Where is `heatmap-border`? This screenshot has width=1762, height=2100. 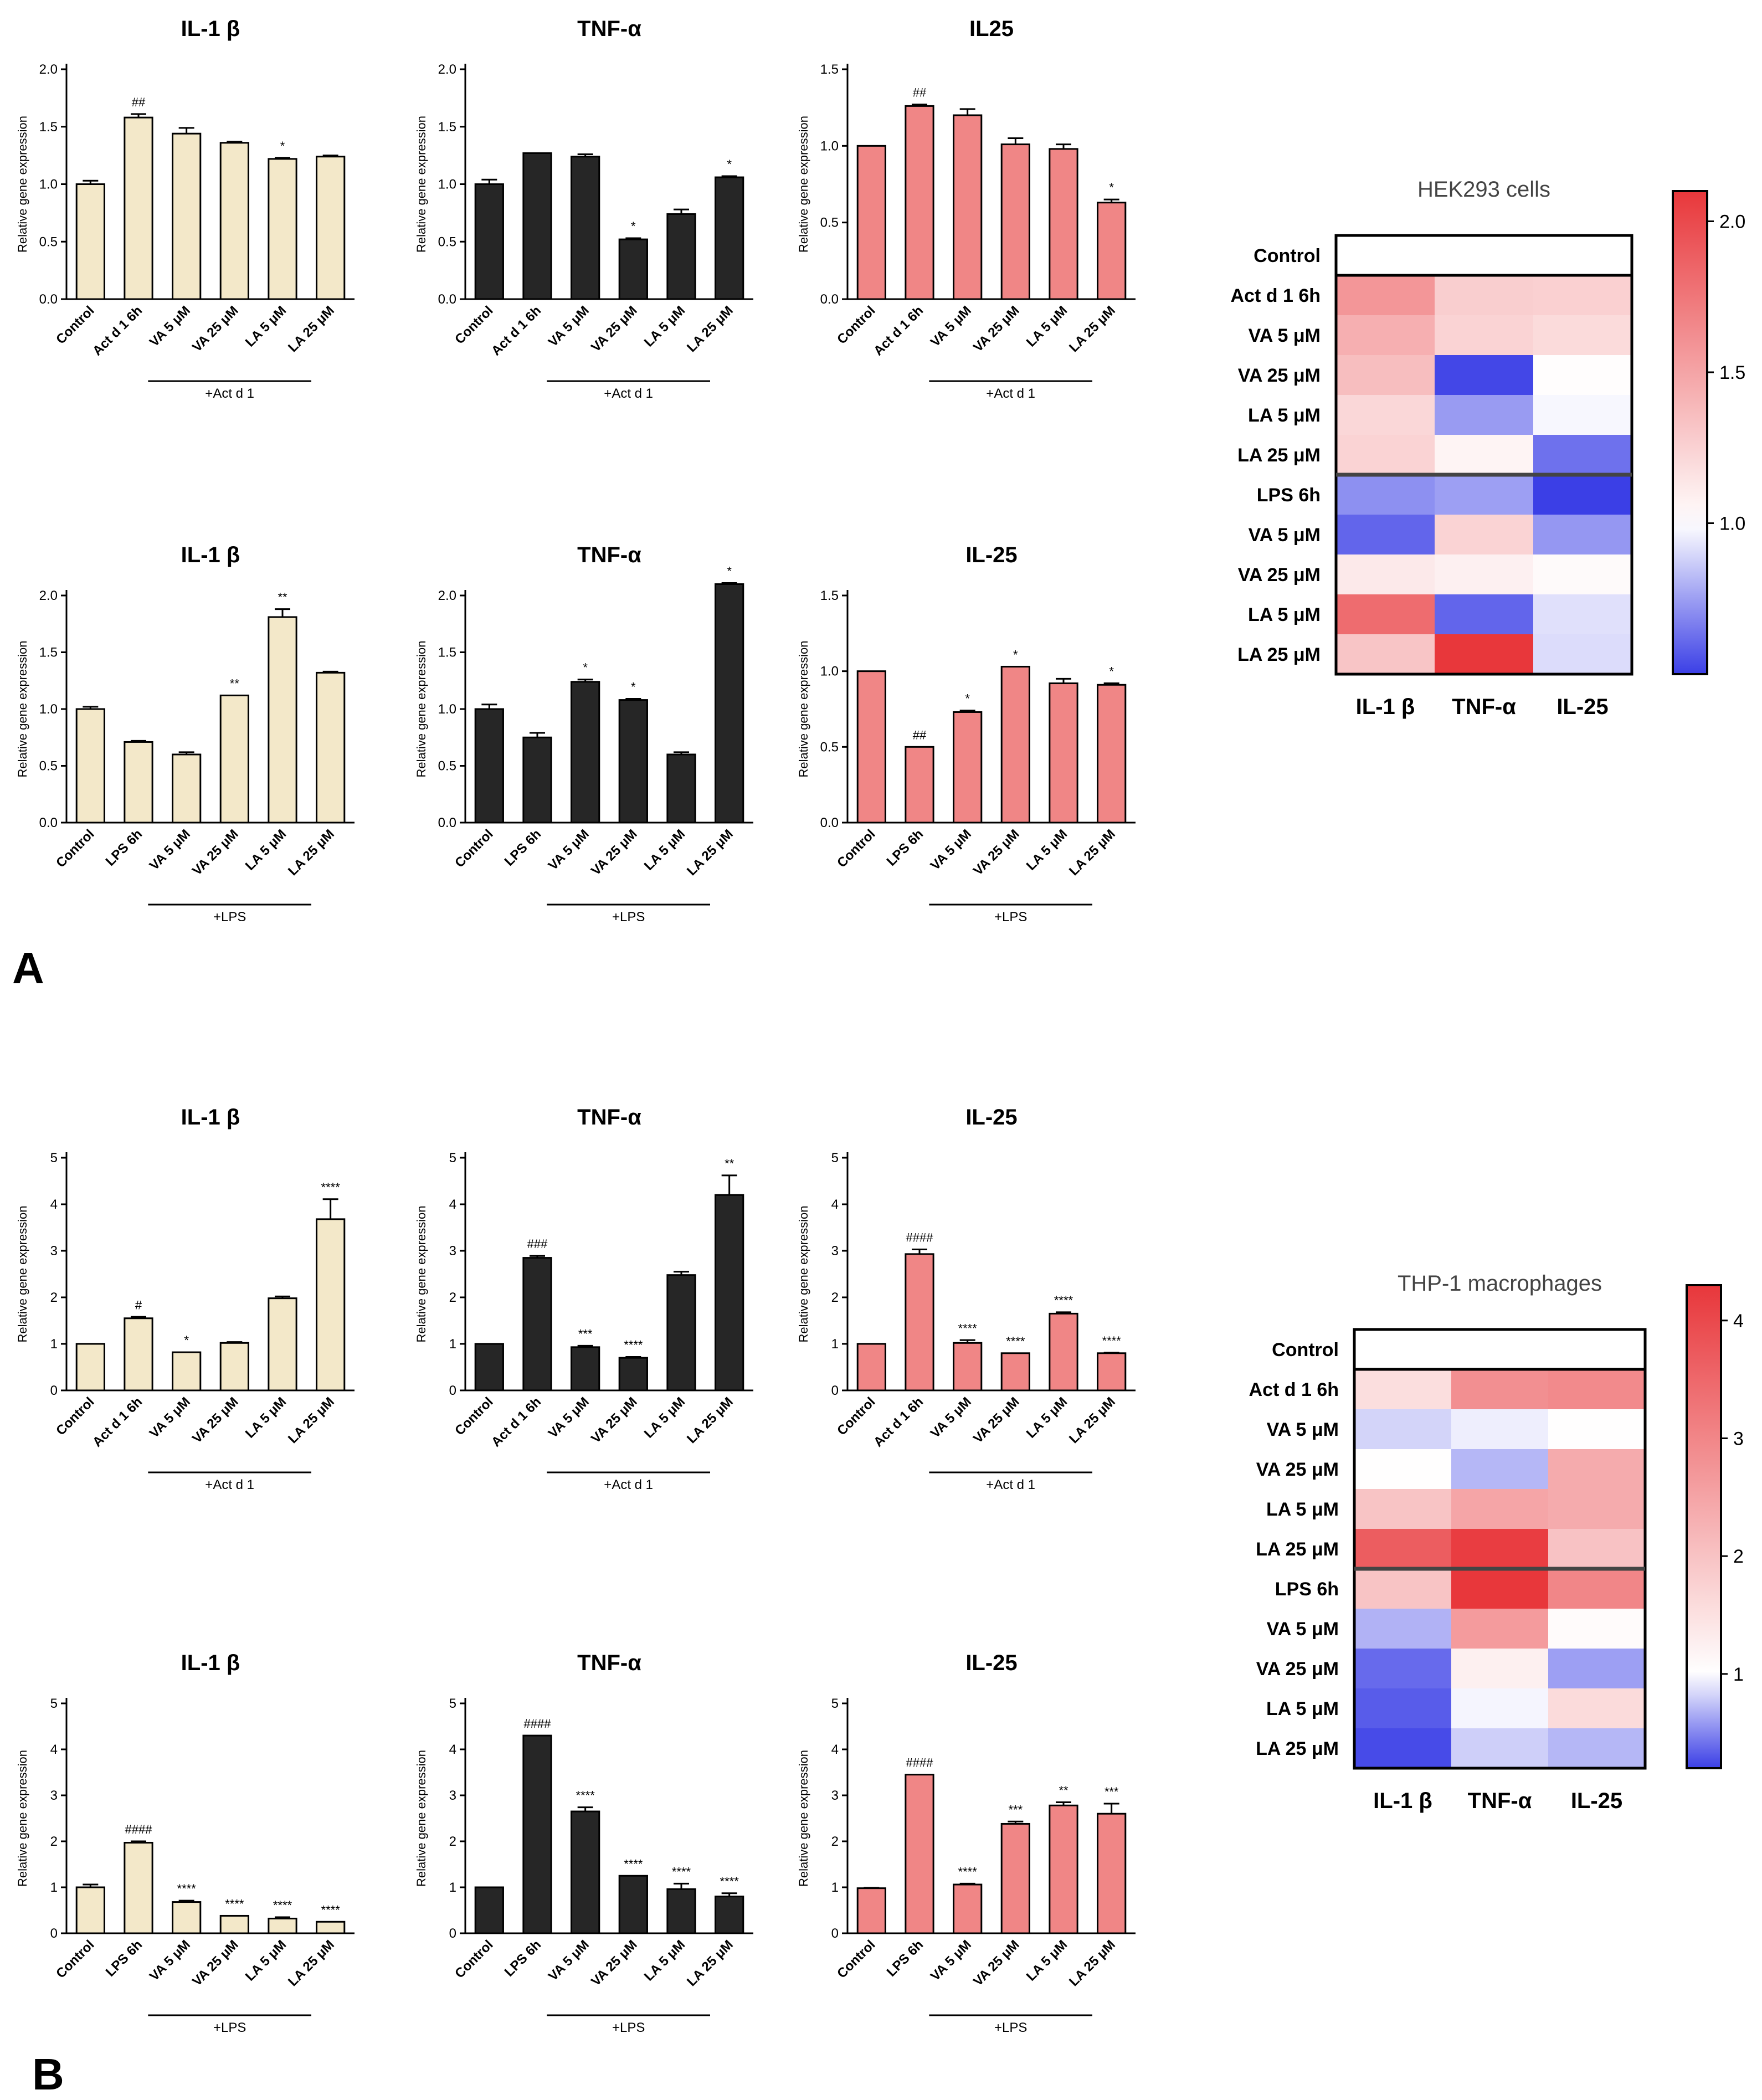
heatmap-border is located at coordinates (1483, 455).